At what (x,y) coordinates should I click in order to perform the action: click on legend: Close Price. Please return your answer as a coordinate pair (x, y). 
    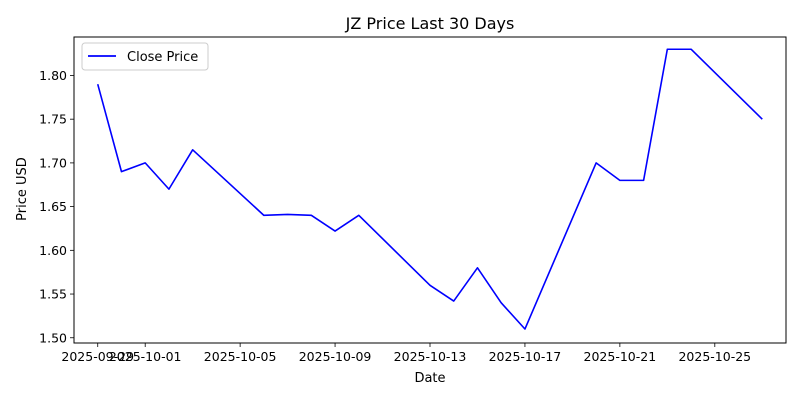
    Looking at the image, I should click on (145, 56).